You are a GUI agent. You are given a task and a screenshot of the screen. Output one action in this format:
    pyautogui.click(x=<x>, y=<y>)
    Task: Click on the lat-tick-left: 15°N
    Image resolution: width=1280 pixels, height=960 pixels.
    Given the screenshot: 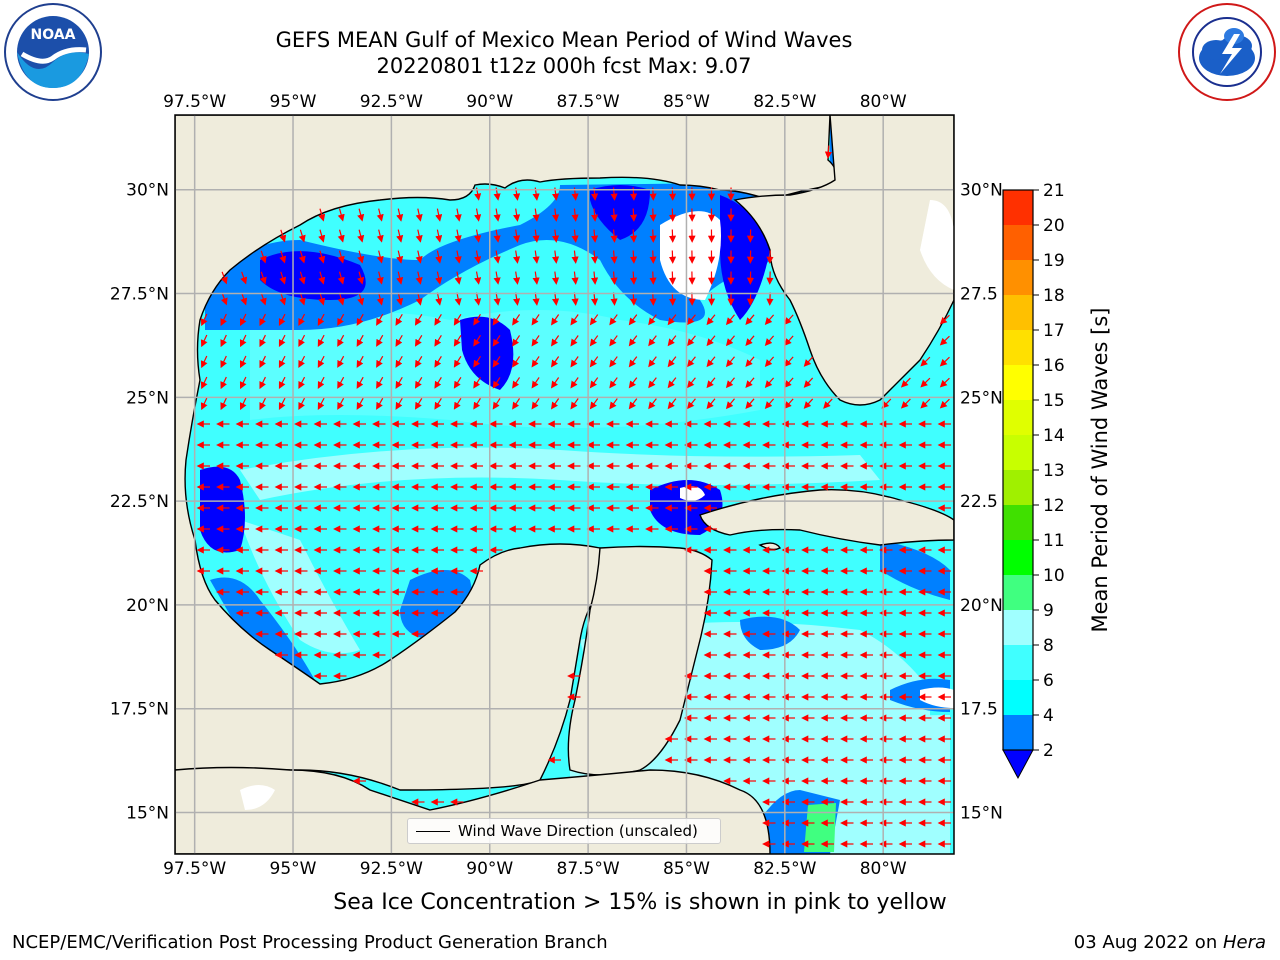 What is the action you would take?
    pyautogui.click(x=147, y=813)
    